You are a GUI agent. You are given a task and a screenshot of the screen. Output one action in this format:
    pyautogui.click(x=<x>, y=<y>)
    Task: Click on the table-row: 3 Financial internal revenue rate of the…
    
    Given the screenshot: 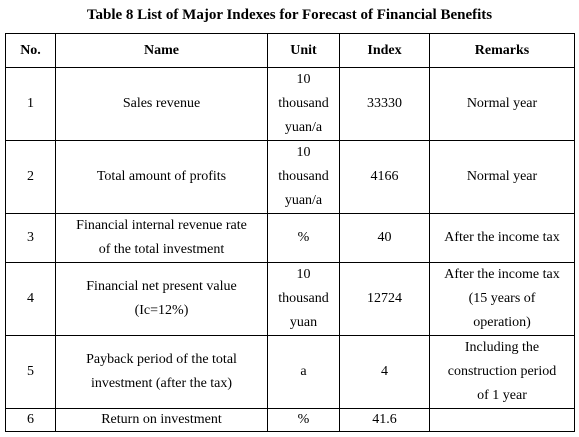 What is the action you would take?
    pyautogui.click(x=290, y=238)
    